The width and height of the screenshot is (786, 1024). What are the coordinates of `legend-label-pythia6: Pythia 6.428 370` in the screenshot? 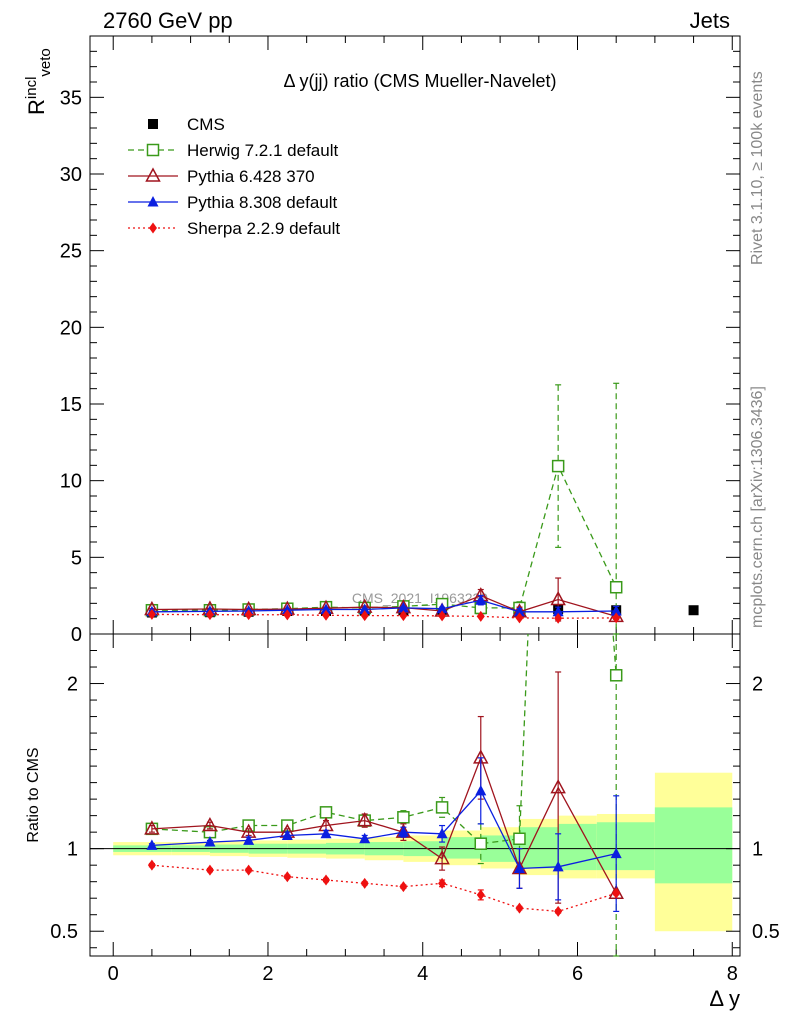 It's located at (251, 176).